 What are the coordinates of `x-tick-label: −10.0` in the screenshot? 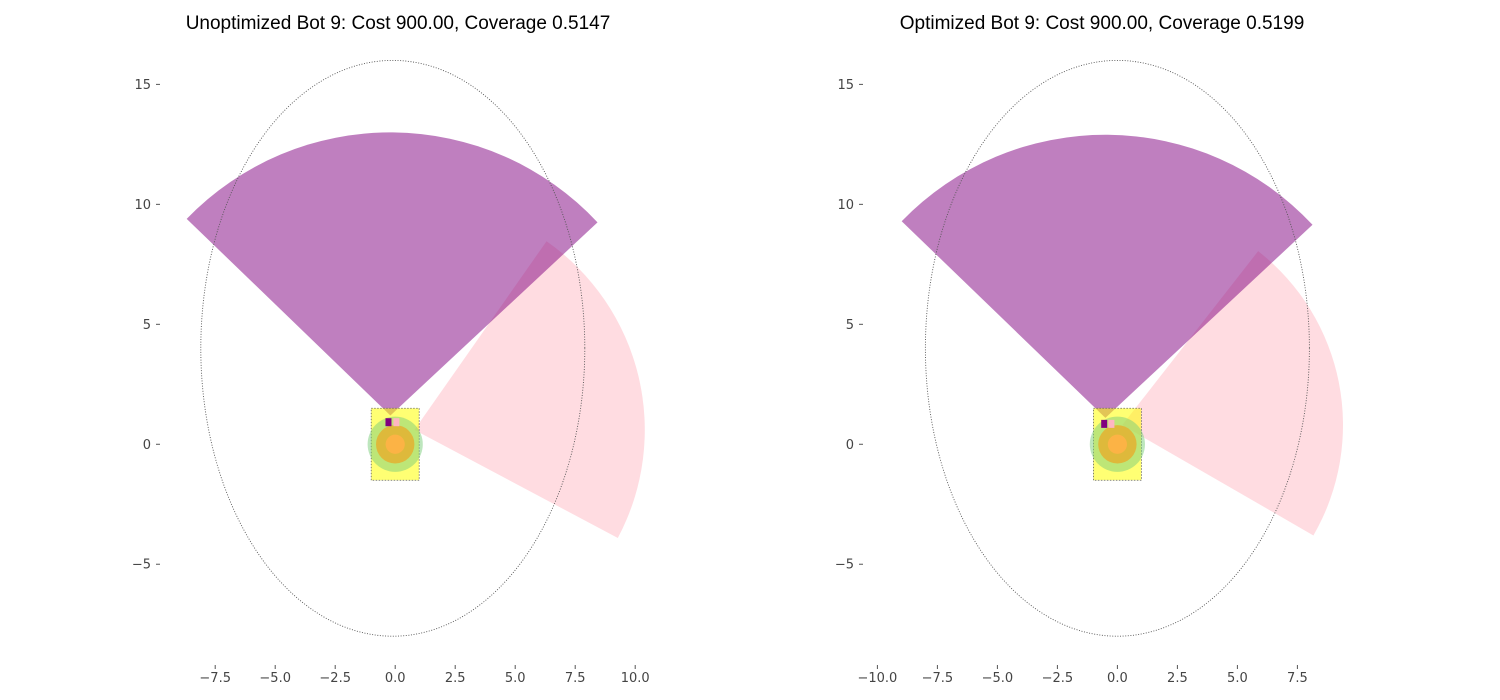 It's located at (877, 678).